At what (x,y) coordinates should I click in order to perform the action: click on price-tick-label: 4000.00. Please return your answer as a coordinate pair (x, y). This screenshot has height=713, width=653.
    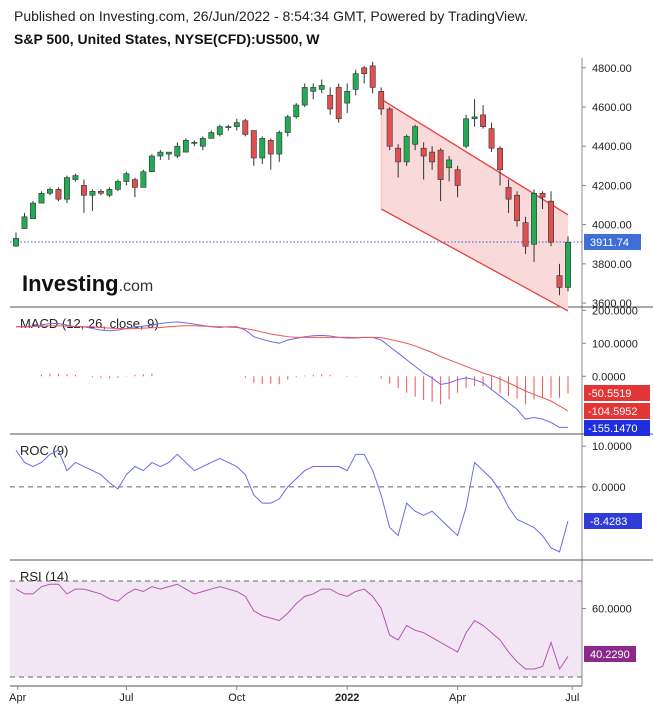
    Looking at the image, I should click on (612, 226).